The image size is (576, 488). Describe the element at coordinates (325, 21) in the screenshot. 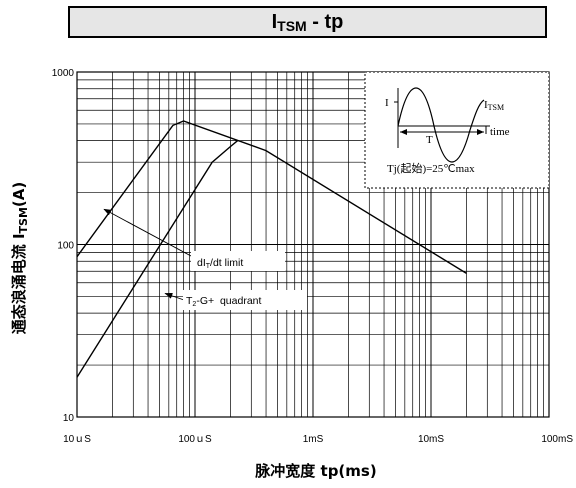

I see `chart-title-rest: - tp` at that location.